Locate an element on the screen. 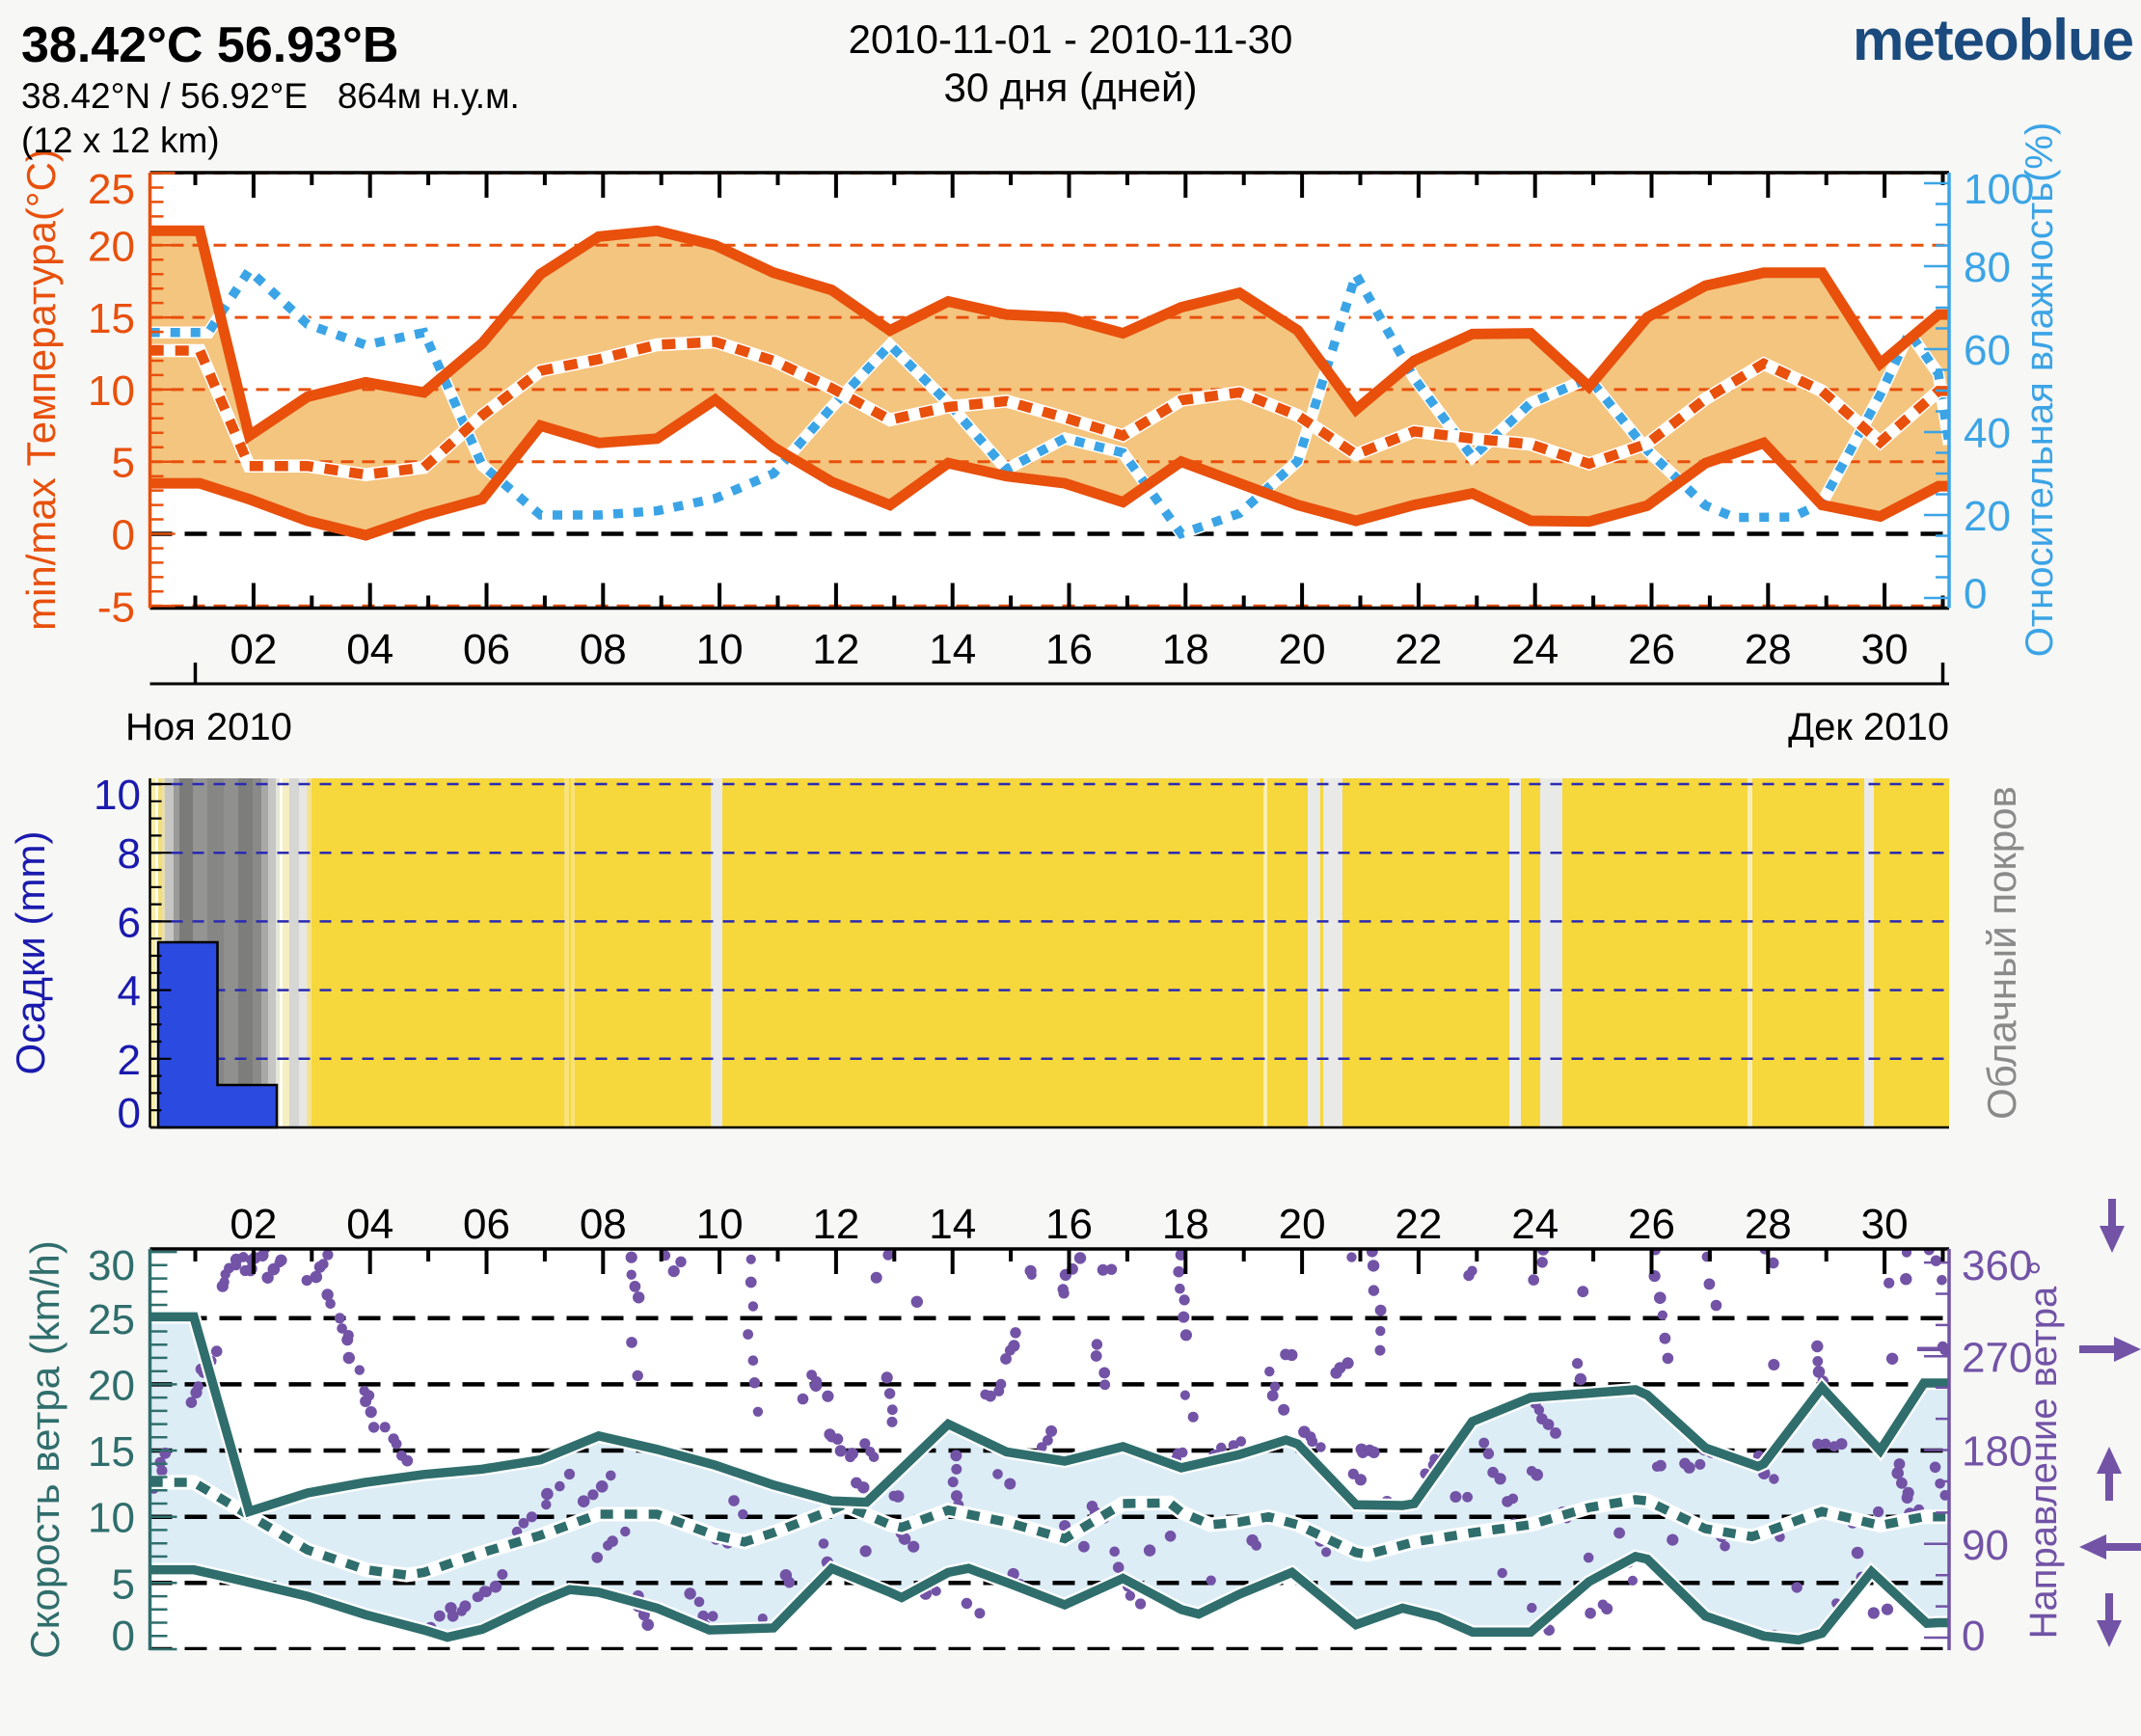  svg-text: 90 is located at coordinates (1986, 1545).